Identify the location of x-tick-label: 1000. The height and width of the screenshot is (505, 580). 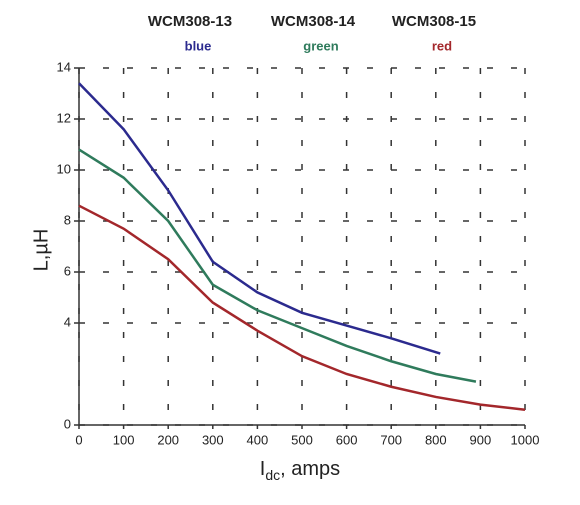
(525, 439).